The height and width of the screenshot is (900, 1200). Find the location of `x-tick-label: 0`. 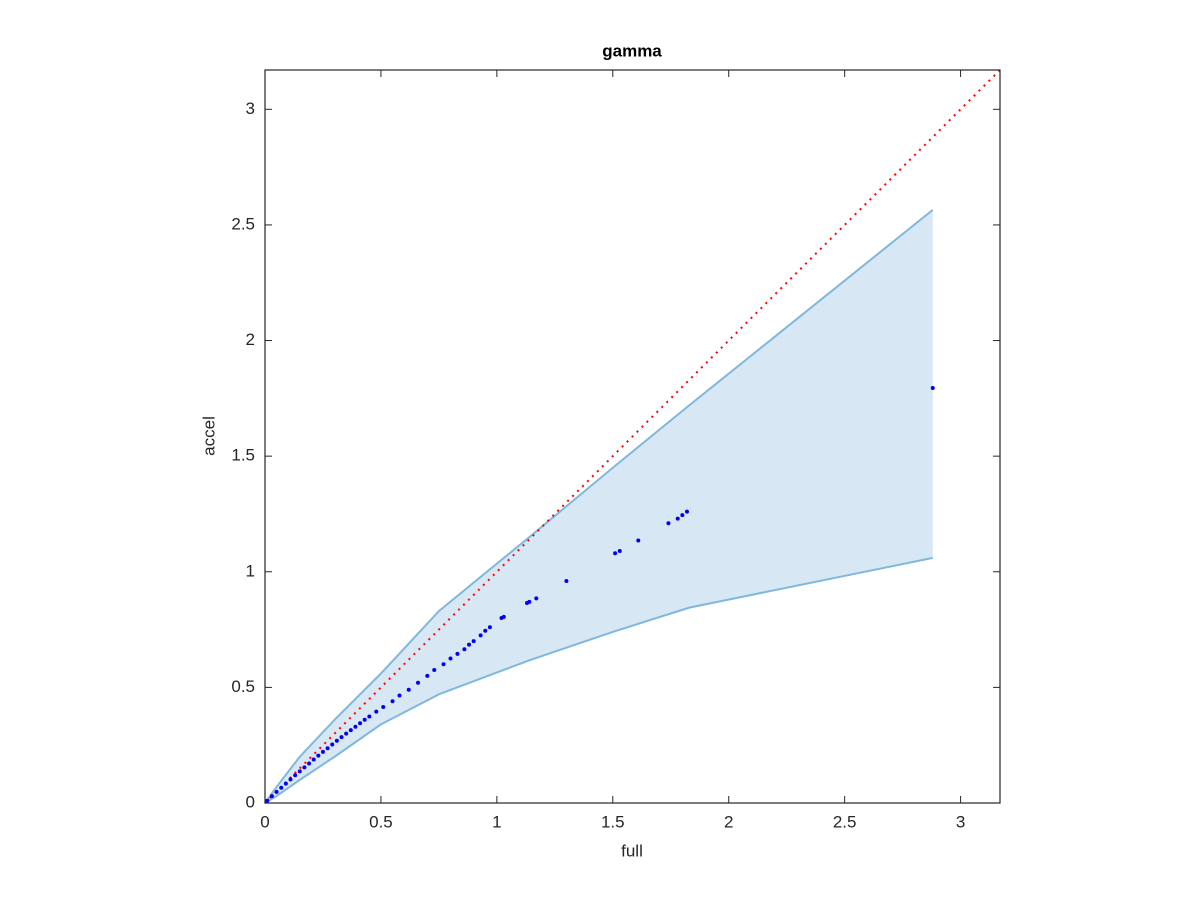

x-tick-label: 0 is located at coordinates (264, 821).